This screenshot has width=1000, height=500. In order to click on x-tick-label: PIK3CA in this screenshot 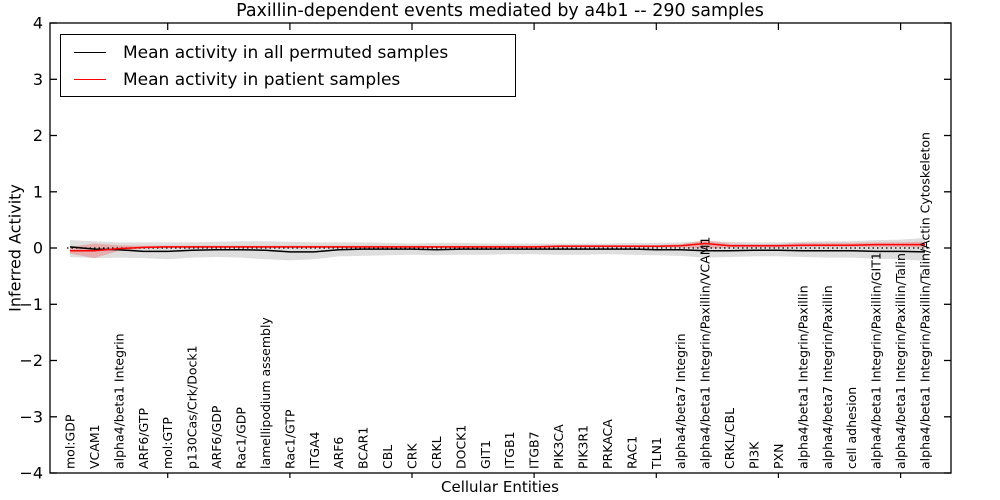, I will do `click(558, 446)`.